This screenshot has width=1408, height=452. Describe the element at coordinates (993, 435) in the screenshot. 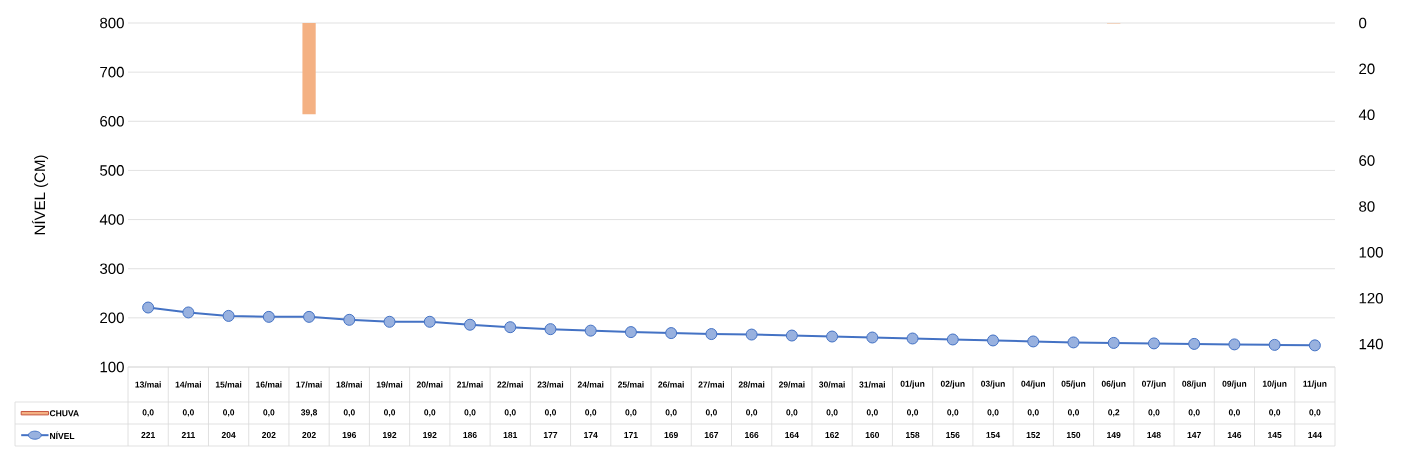

I see `data-label: 154` at that location.